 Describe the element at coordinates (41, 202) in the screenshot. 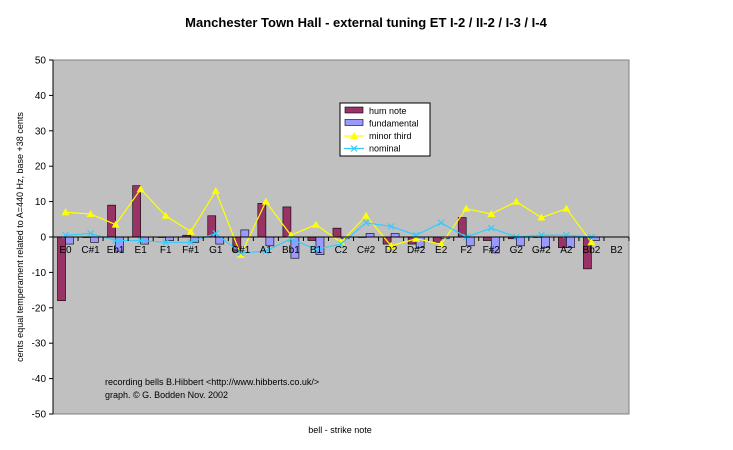

I see `y-tick-label: 10` at that location.